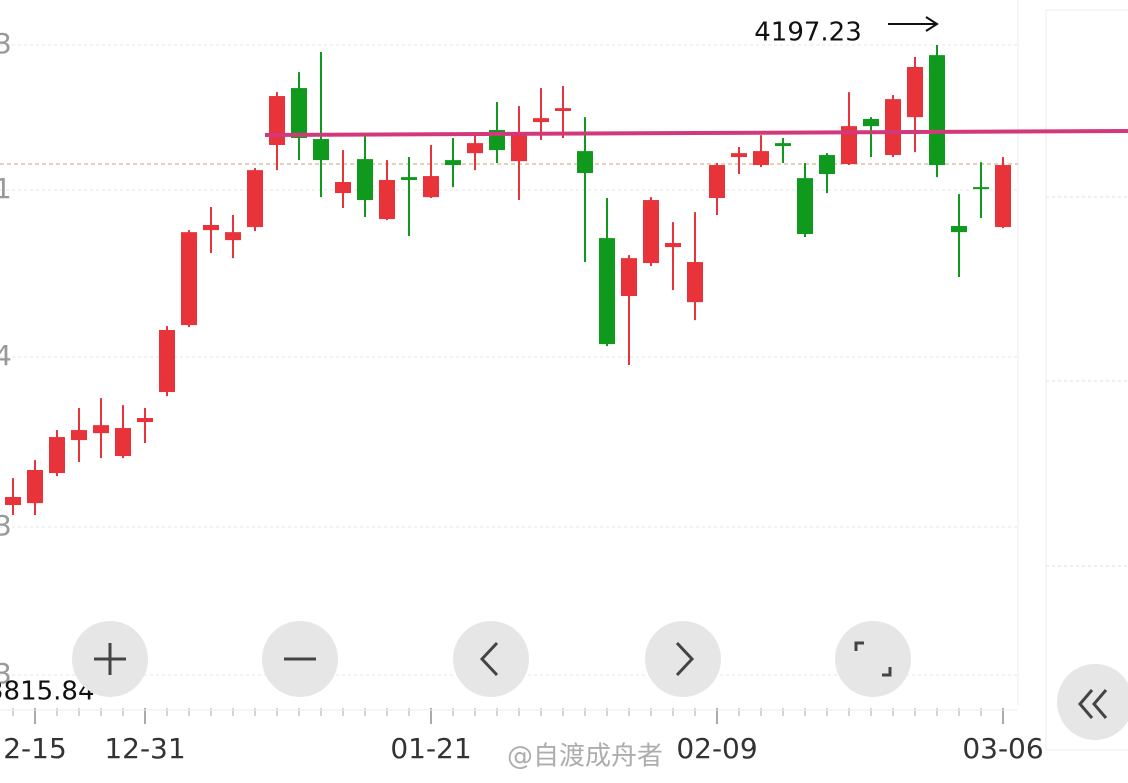 Image resolution: width=1128 pixels, height=783 pixels. Describe the element at coordinates (1092, 702) in the screenshot. I see `collapse-button` at that location.